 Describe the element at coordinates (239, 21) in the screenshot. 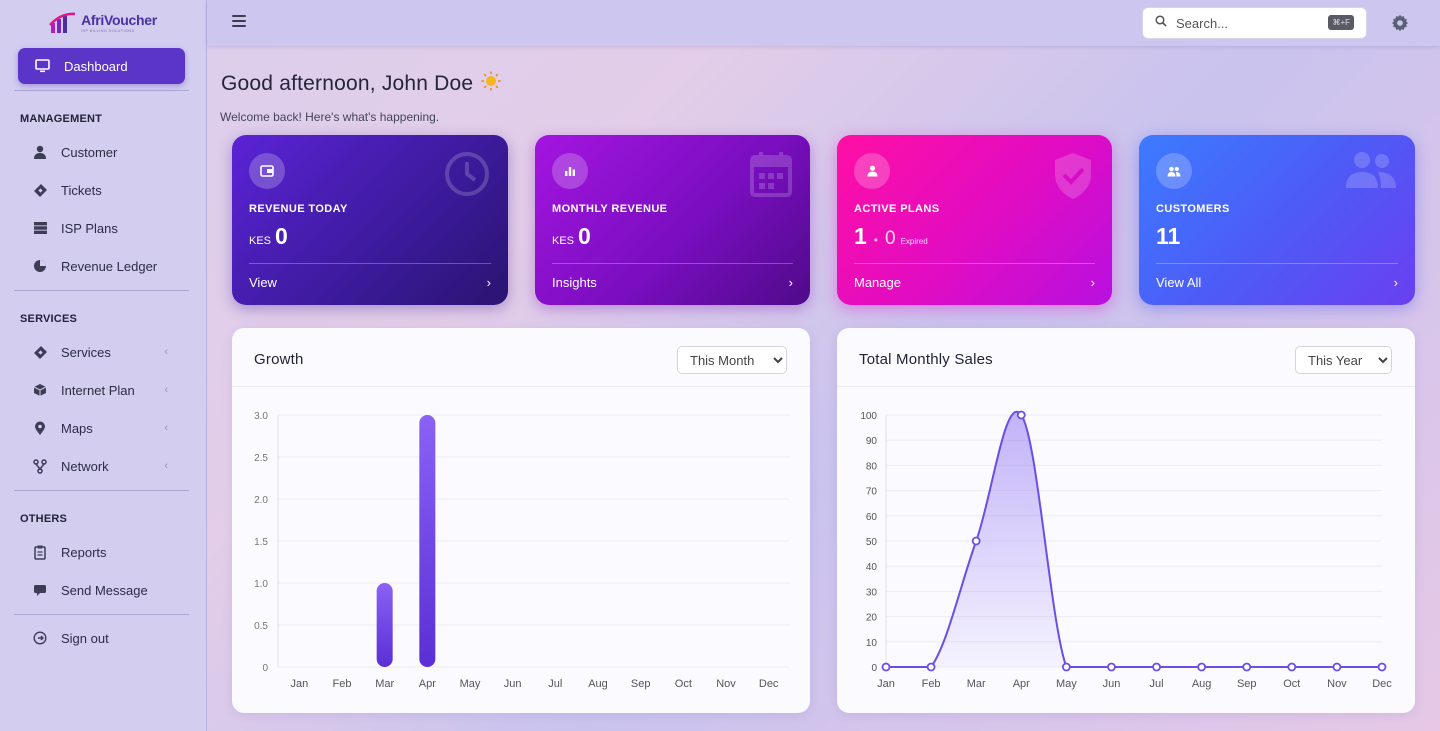

I see `menu-toggle-icon` at that location.